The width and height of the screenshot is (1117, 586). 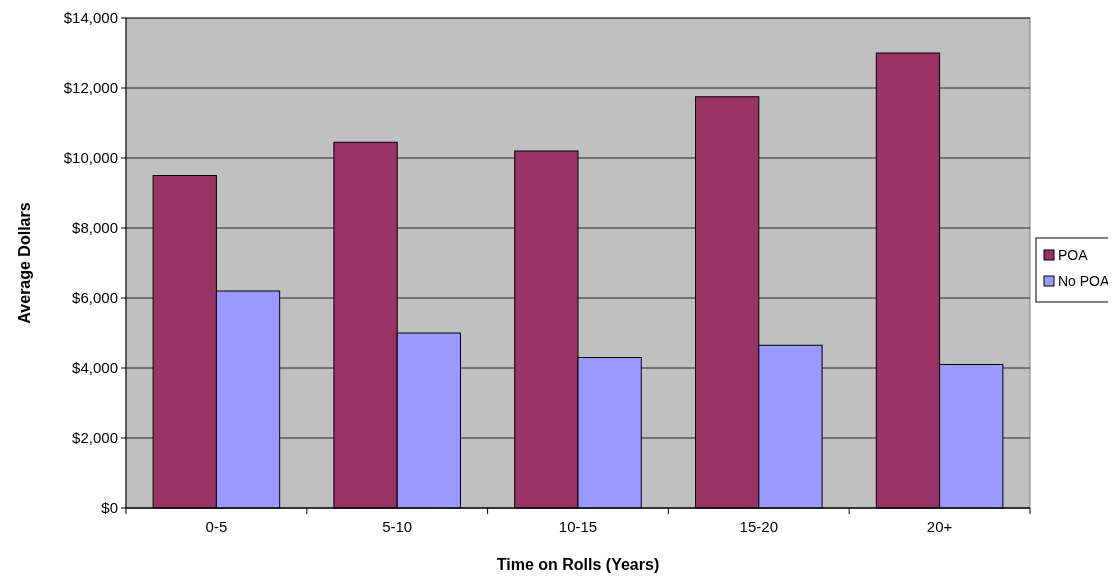 What do you see at coordinates (90, 18) in the screenshot?
I see `y-tick-label: $14,000` at bounding box center [90, 18].